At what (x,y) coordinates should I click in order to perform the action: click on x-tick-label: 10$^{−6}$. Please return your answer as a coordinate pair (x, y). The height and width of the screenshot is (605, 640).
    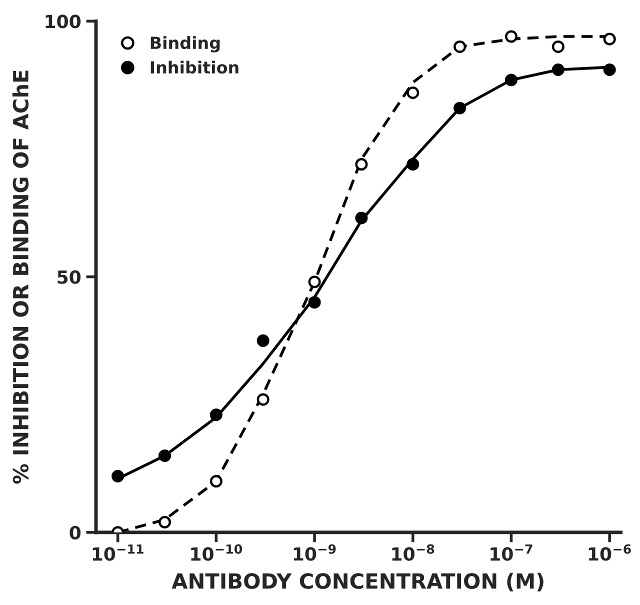
    Looking at the image, I should click on (609, 552).